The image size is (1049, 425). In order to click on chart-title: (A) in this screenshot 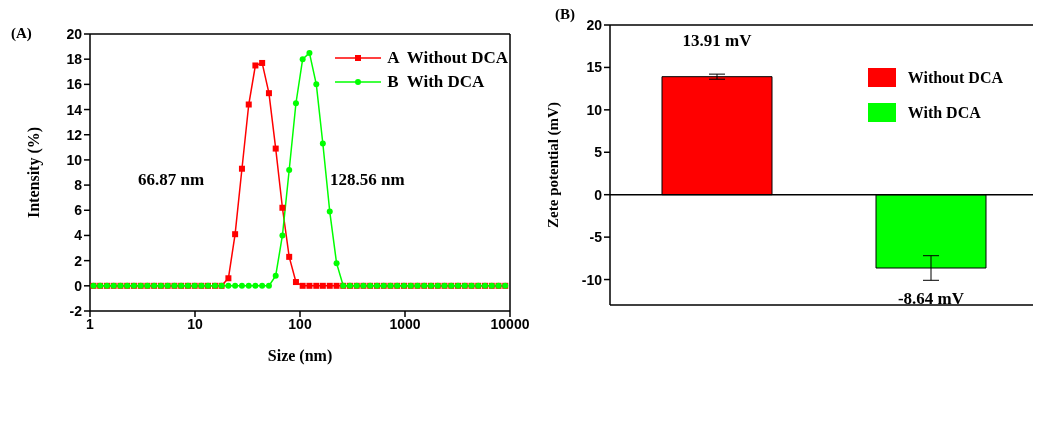, I will do `click(21, 33)`.